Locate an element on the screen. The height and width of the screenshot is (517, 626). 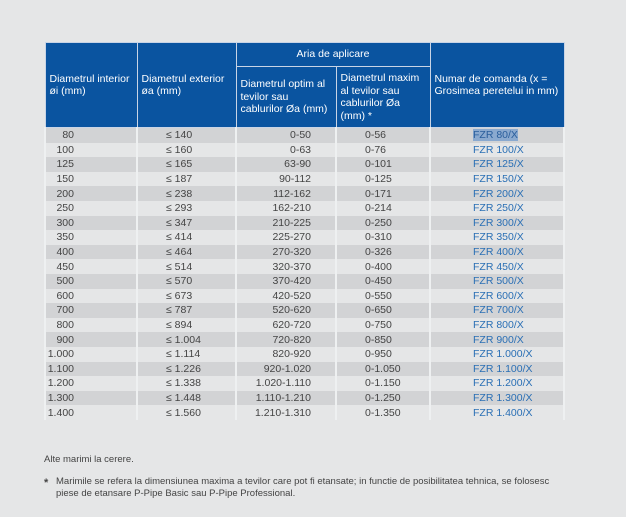
optimal-range-value: 270-320 is located at coordinates (291, 252).